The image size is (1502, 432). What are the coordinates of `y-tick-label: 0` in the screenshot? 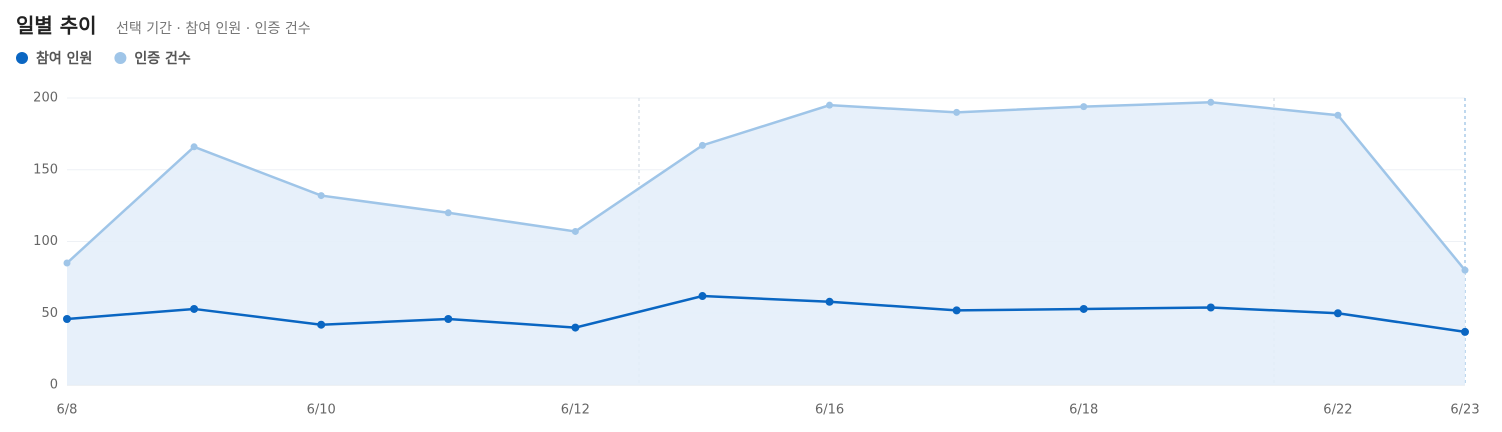 It's located at (54, 385).